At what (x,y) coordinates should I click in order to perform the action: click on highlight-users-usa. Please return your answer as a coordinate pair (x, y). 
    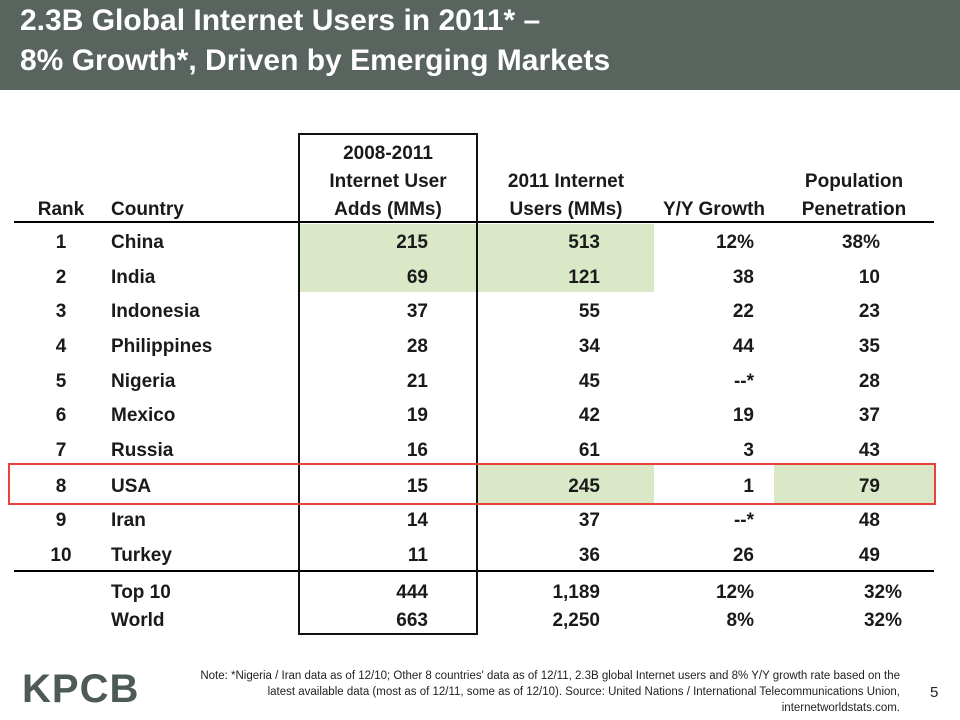
    Looking at the image, I should click on (566, 484).